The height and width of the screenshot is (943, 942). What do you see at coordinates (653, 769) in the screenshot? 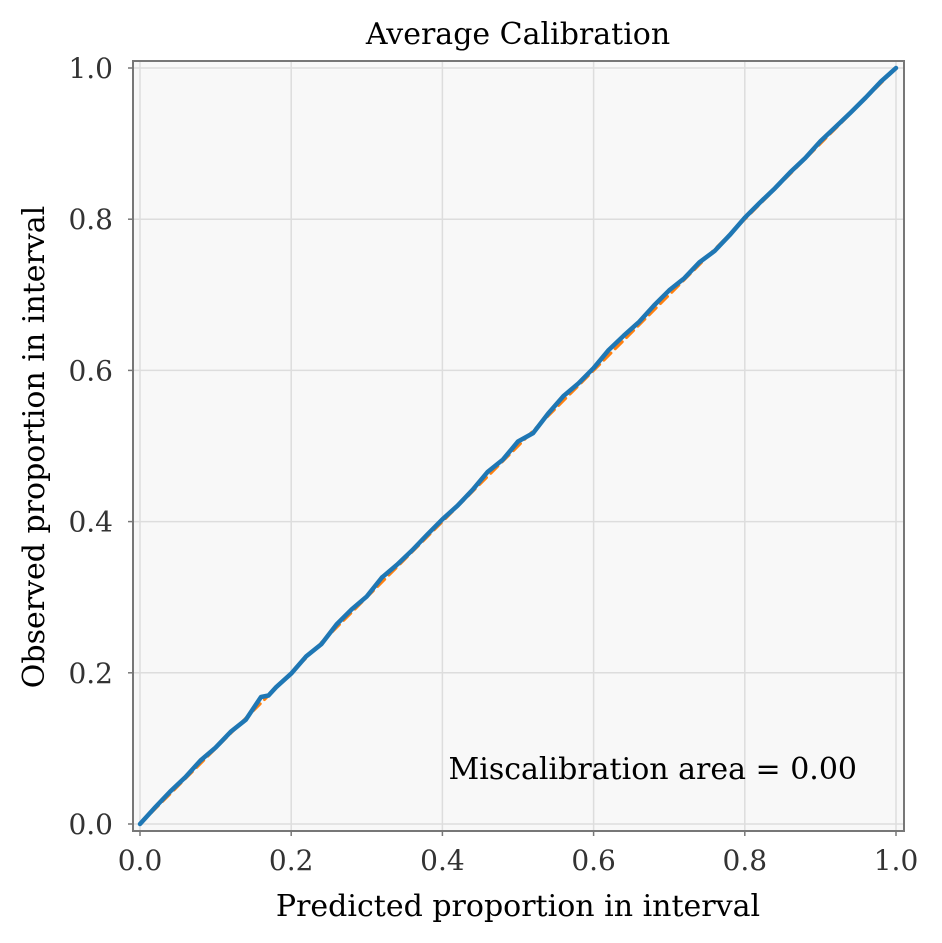
I see `miscalibration-annotation: Miscalibration area = 0.00` at bounding box center [653, 769].